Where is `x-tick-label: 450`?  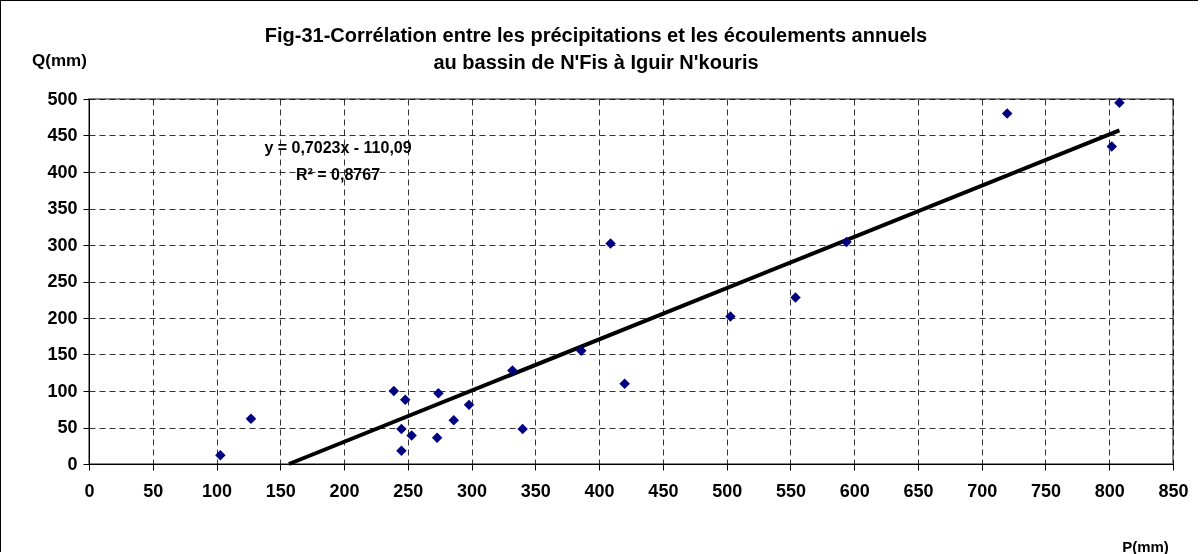
x-tick-label: 450 is located at coordinates (663, 490).